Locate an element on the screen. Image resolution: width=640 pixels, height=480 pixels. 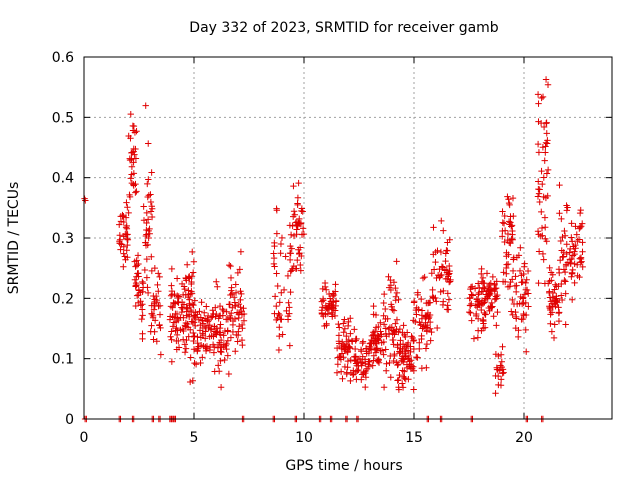
x-tick-label: 0 is located at coordinates (84, 438).